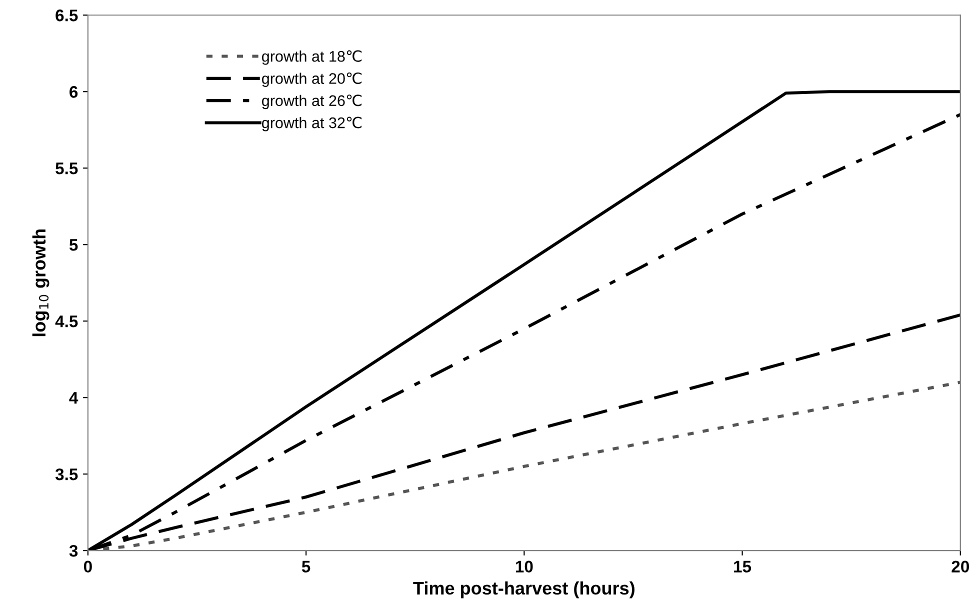  I want to click on y-tick-label: 3.5, so click(66, 474).